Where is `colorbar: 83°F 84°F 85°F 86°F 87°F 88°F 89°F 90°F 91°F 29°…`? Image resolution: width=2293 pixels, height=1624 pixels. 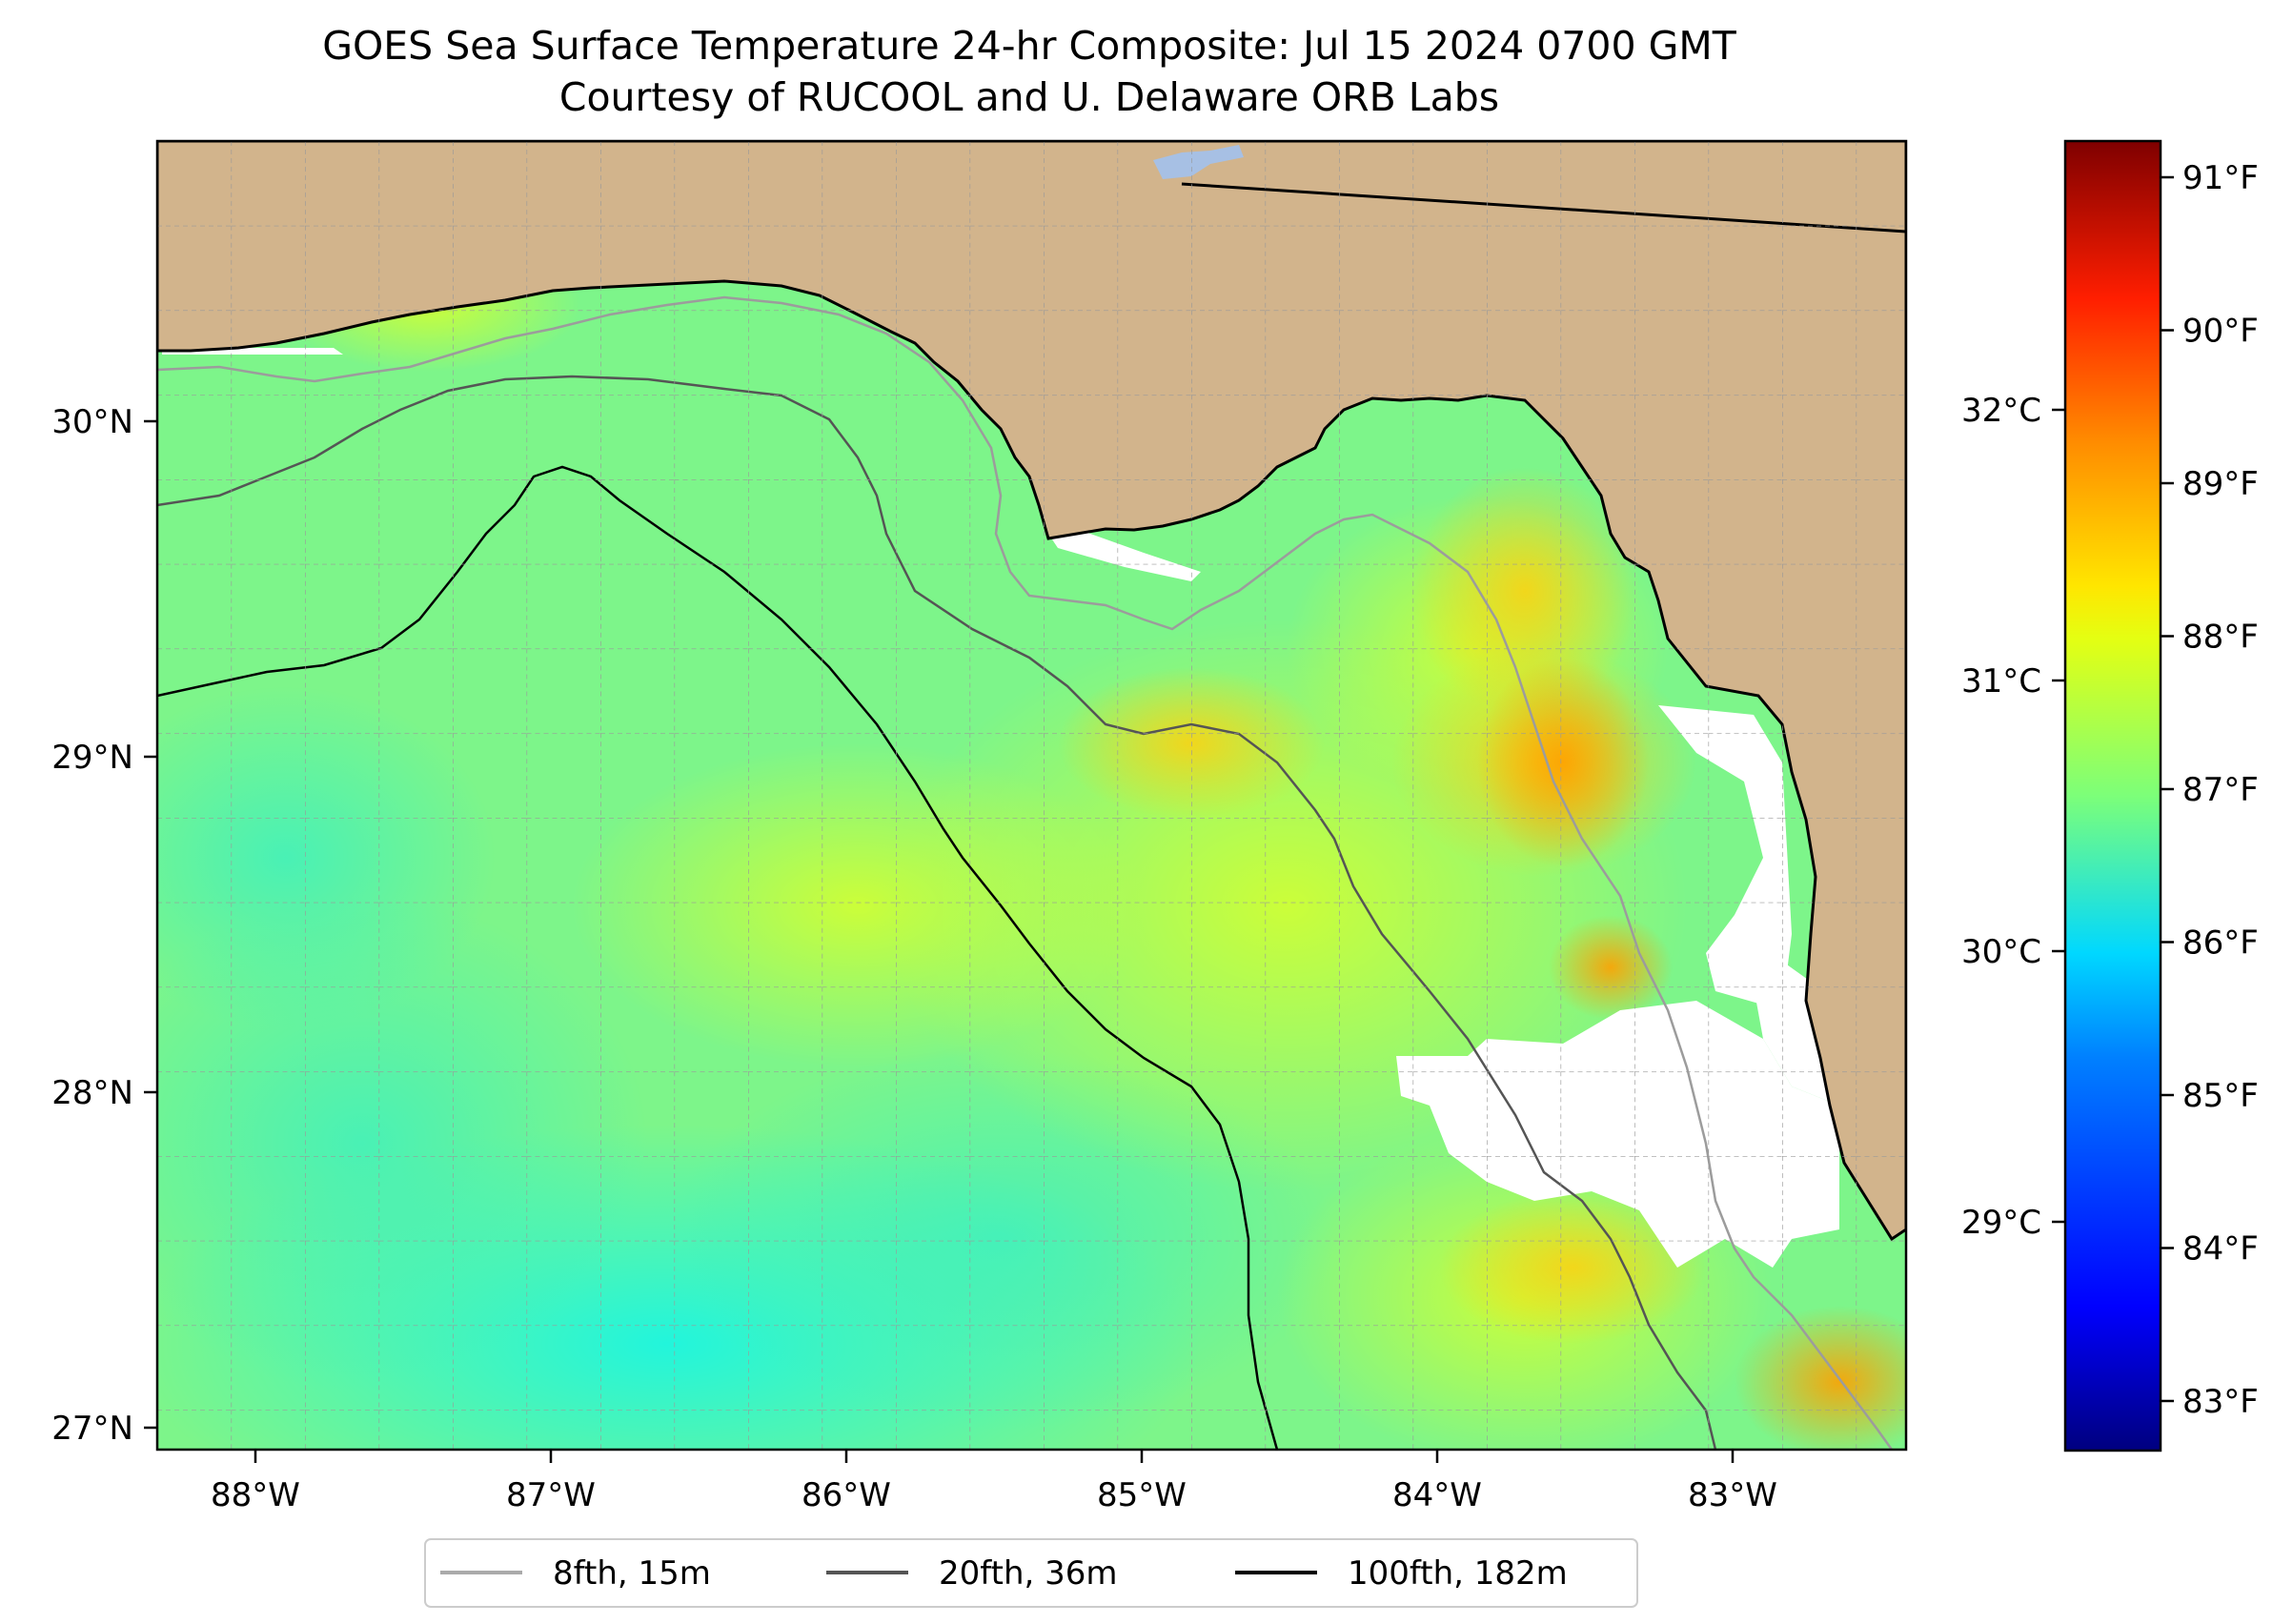
colorbar: 83°F 84°F 85°F 86°F 87°F 88°F 89°F 90°F 91°F 29°… is located at coordinates (2110, 795).